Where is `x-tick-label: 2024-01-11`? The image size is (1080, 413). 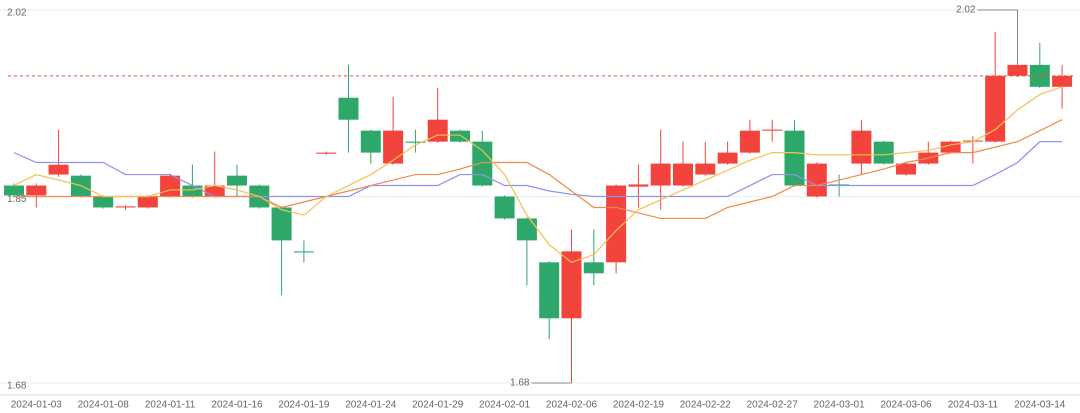 x-tick-label: 2024-01-11 is located at coordinates (170, 405).